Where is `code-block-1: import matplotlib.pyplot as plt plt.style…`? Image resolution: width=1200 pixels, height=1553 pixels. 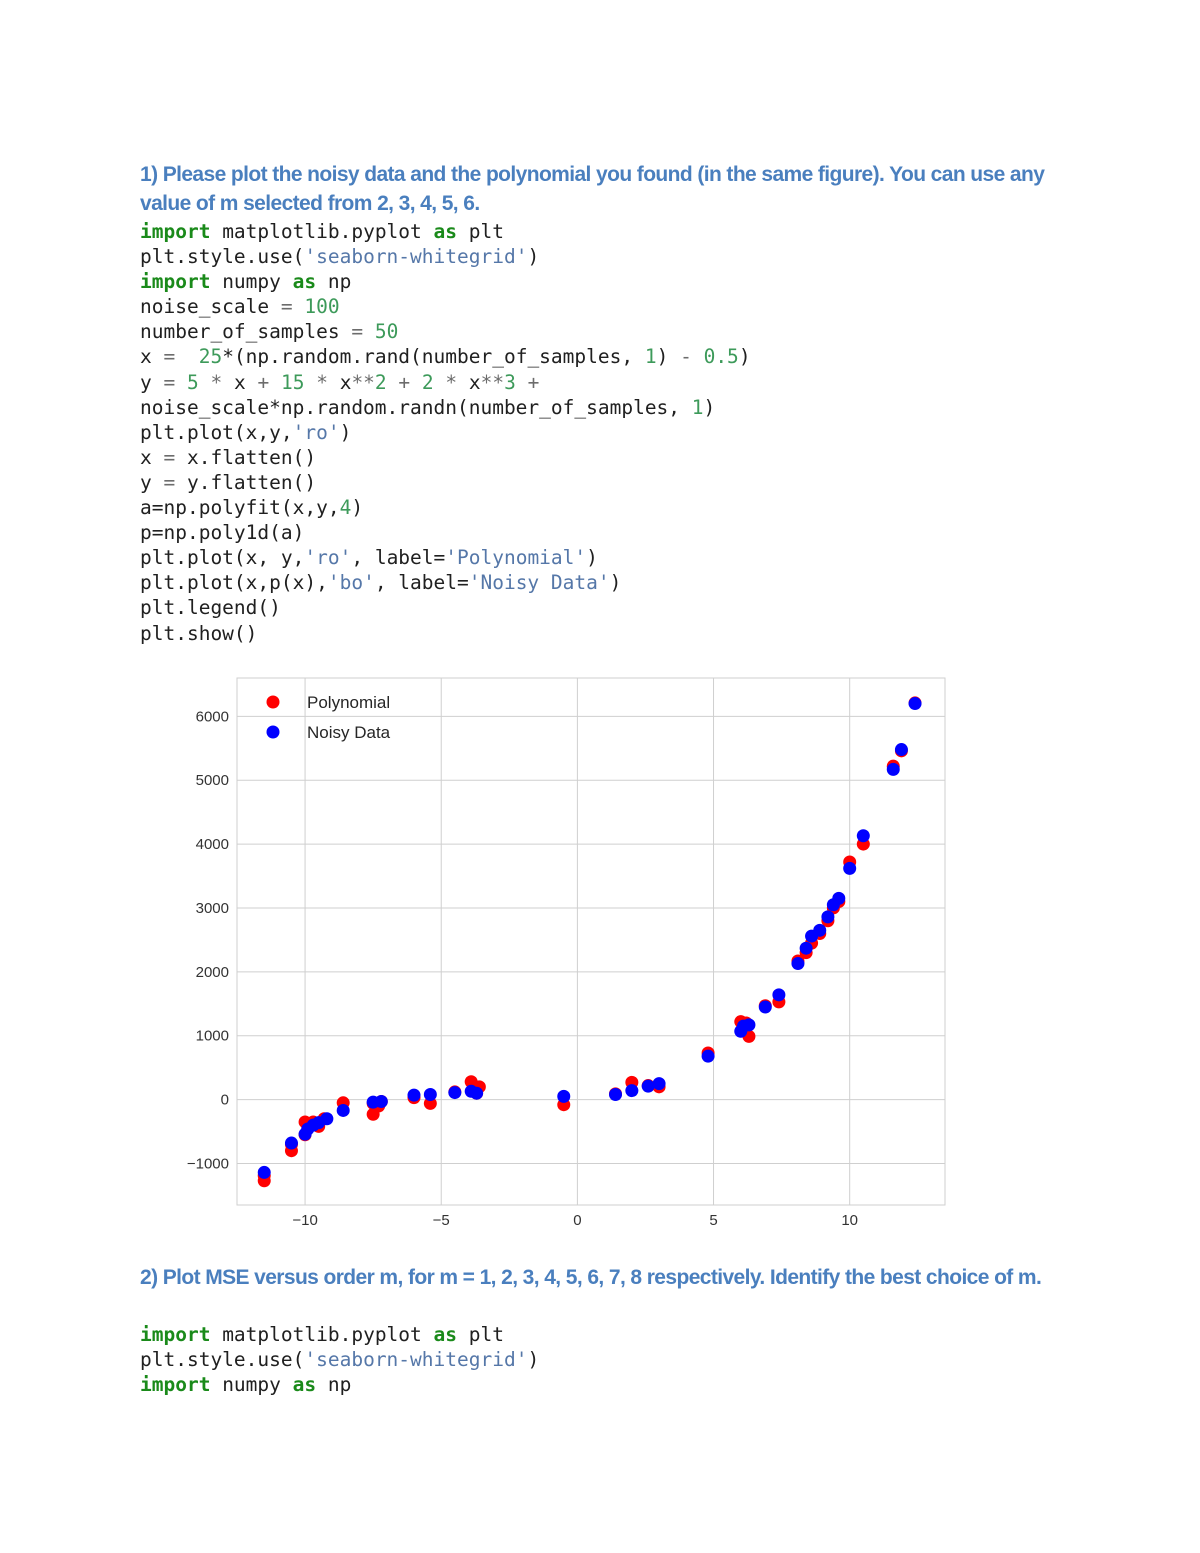 code-block-1: import matplotlib.pyplot as plt plt.style… is located at coordinates (445, 432).